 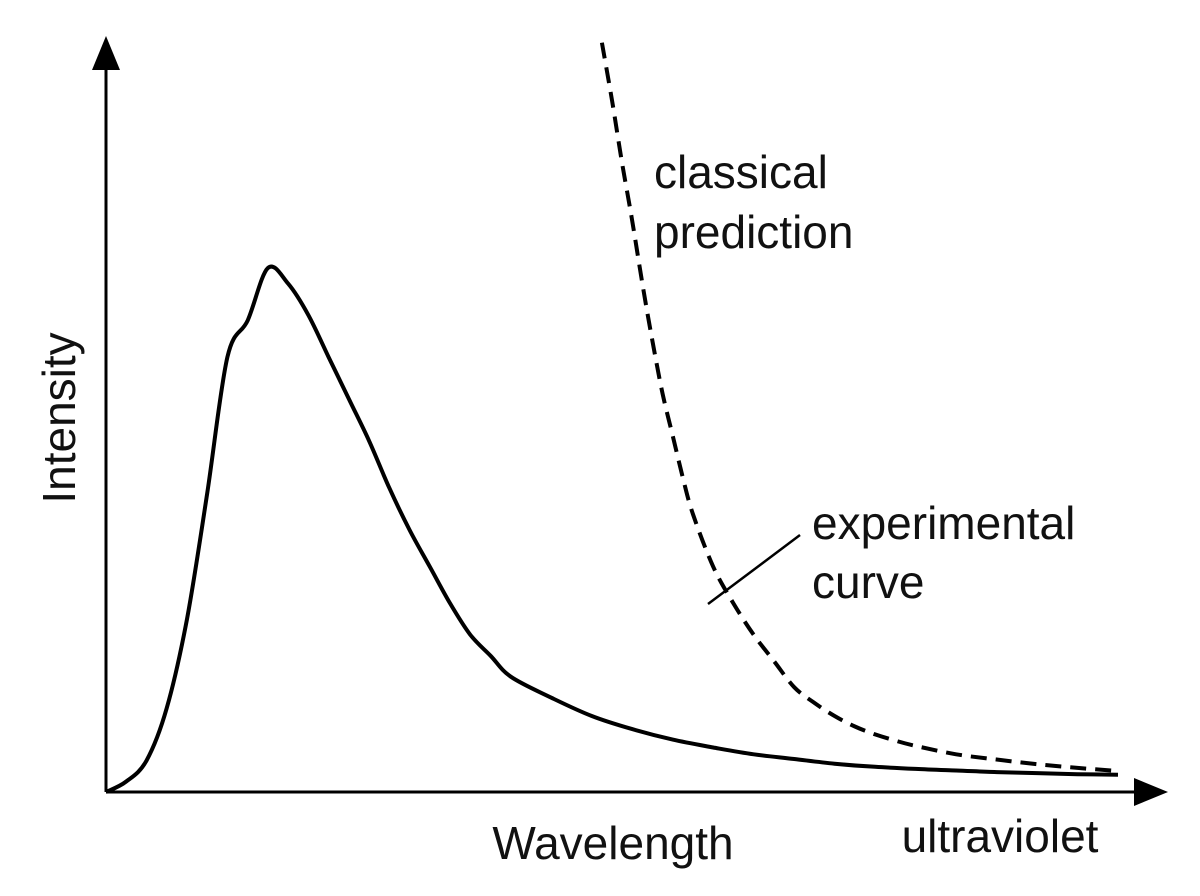 What do you see at coordinates (741, 172) in the screenshot?
I see `classical-prediction-label-line1: classical` at bounding box center [741, 172].